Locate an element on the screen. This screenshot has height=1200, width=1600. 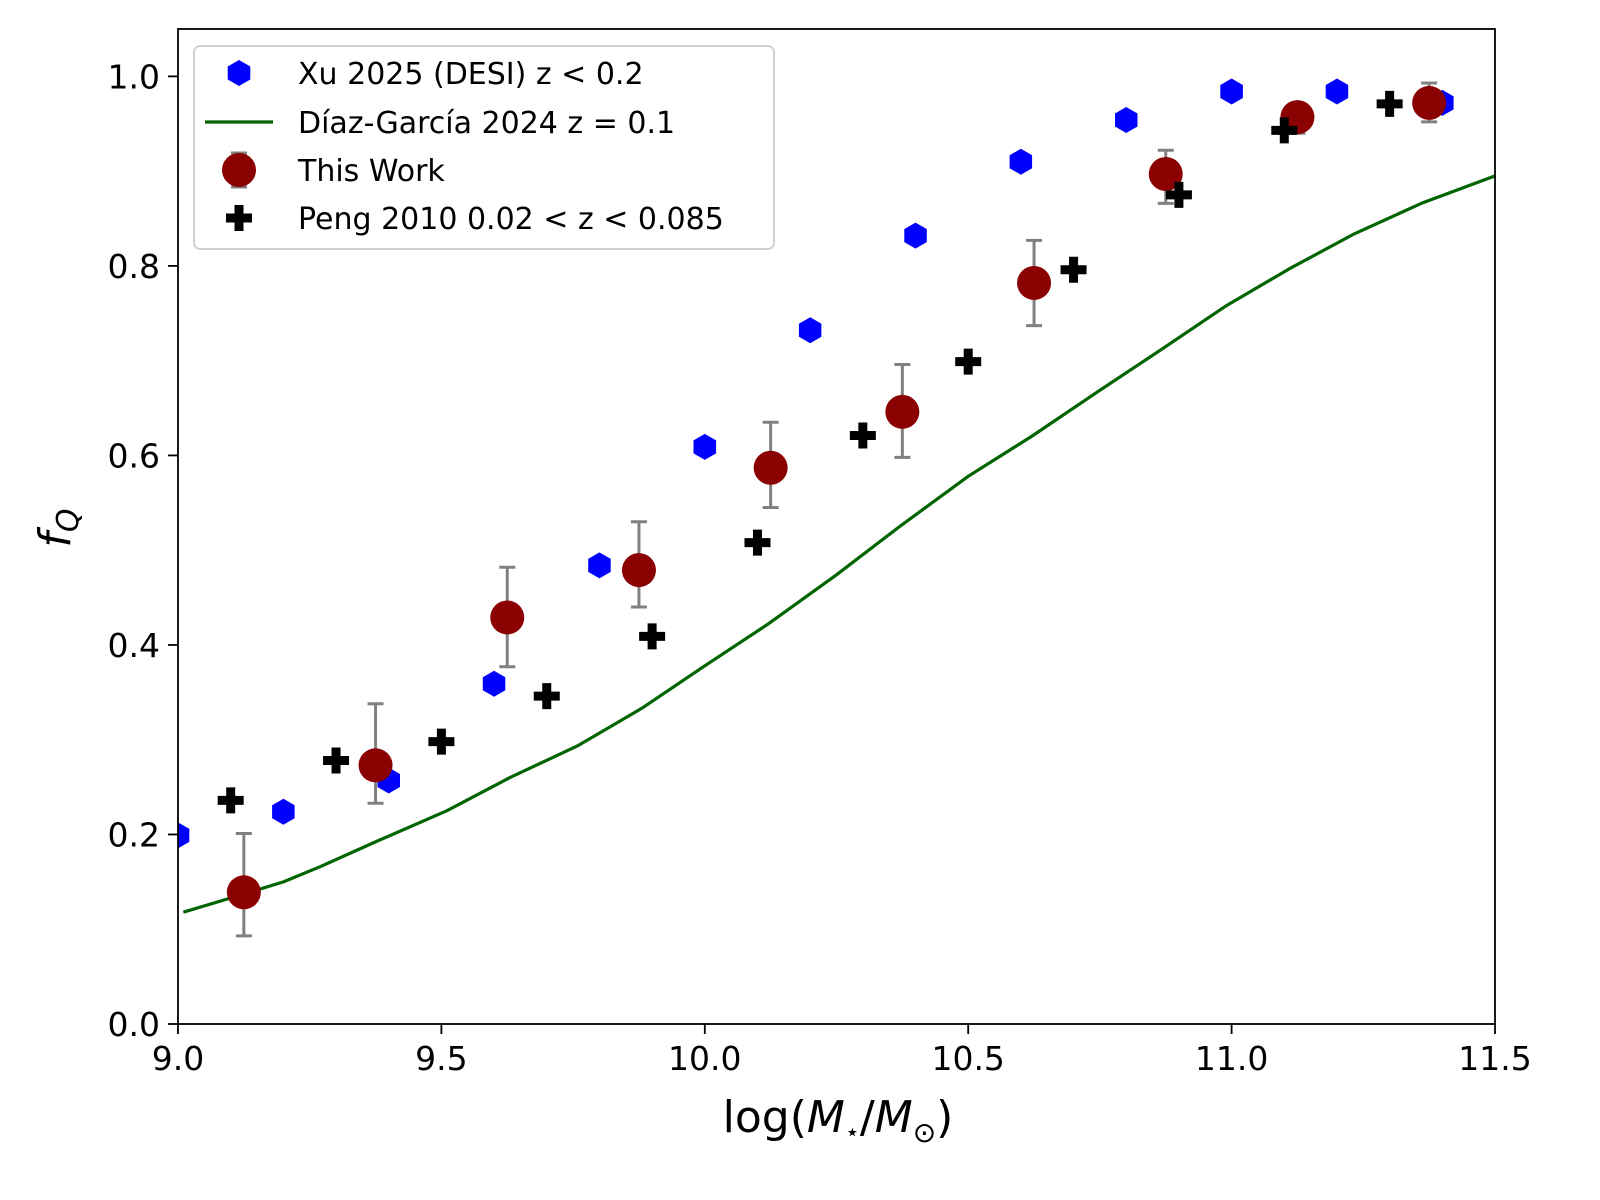
y-tick-label: 0.4 is located at coordinates (134, 645).